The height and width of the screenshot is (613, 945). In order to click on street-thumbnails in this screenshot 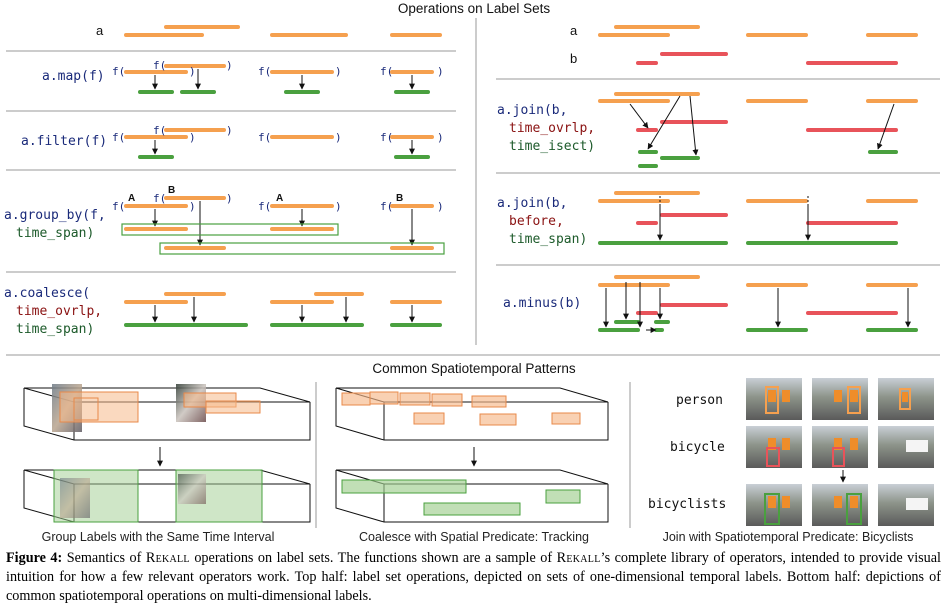, I will do `click(840, 452)`.